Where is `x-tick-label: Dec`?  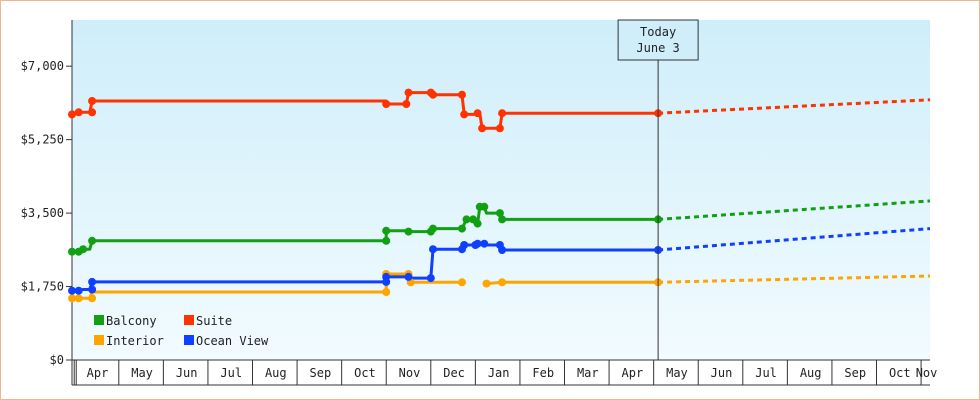 x-tick-label: Dec is located at coordinates (454, 373).